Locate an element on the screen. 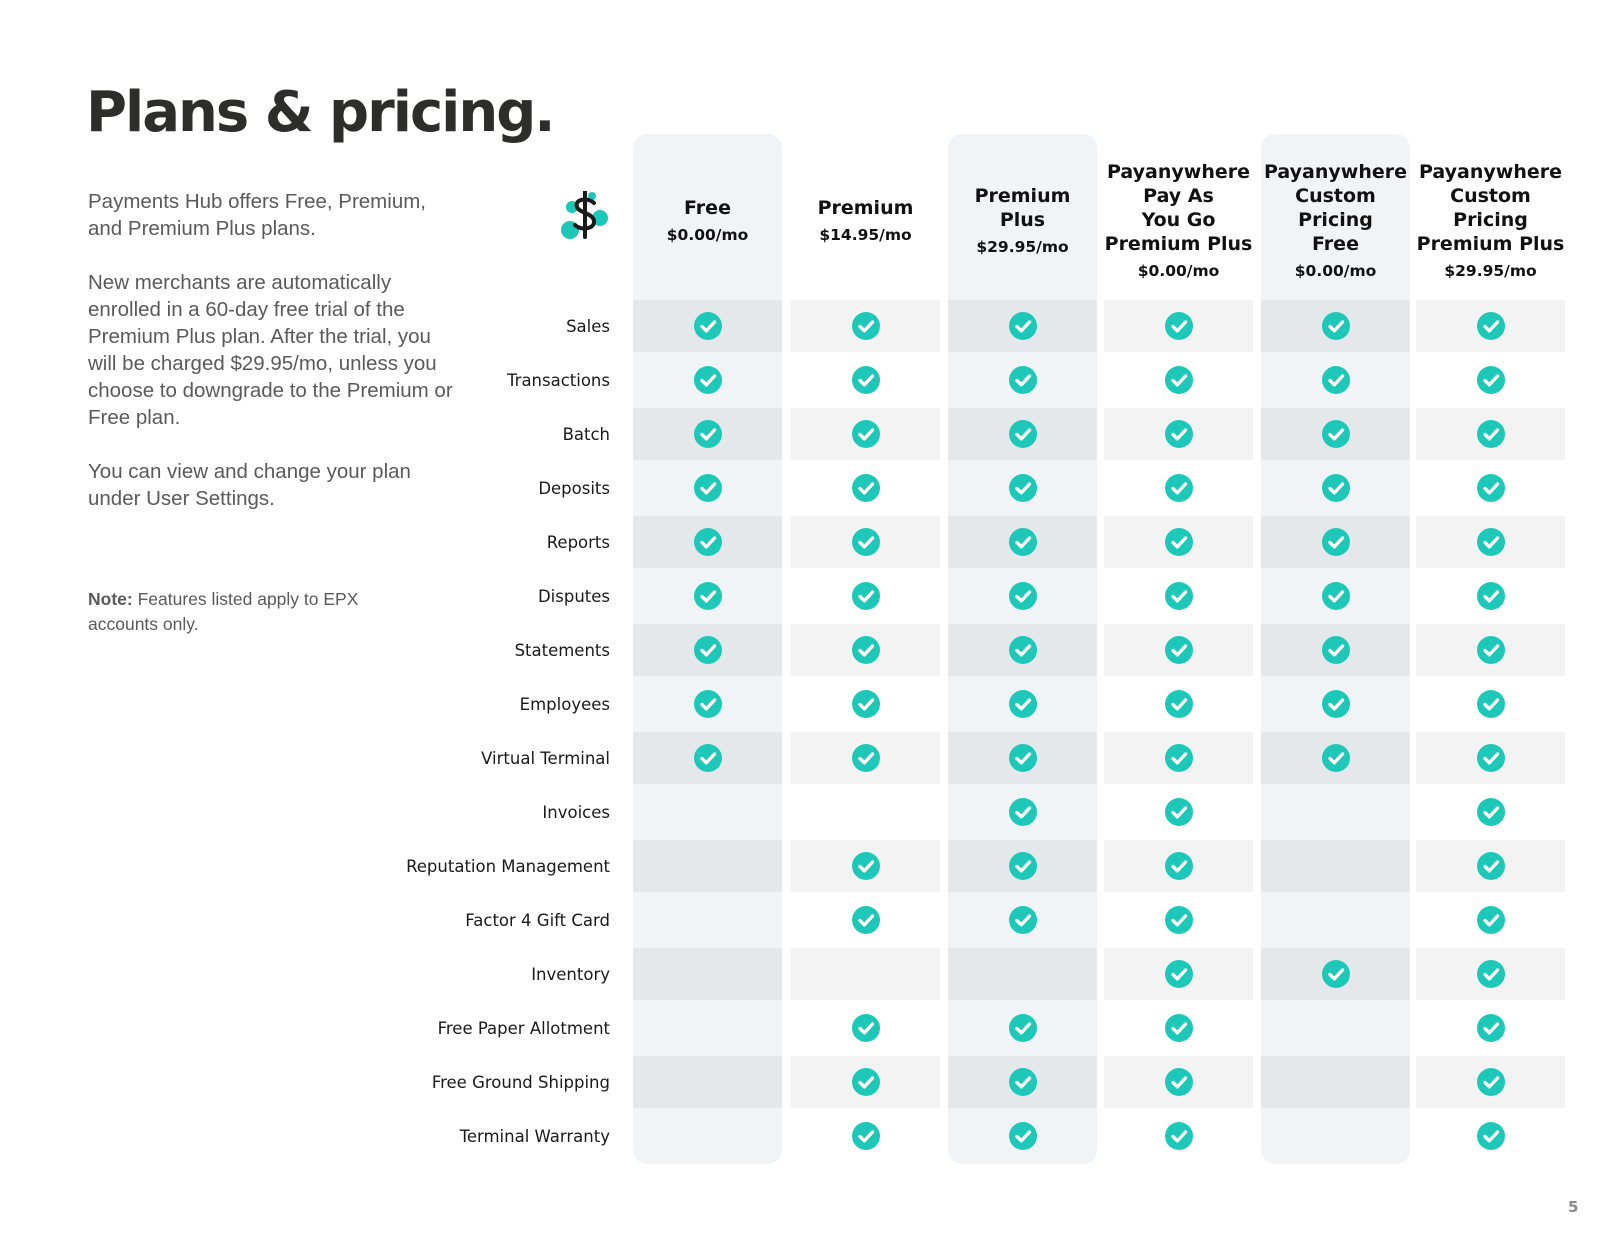  feature-label: Reputation Management is located at coordinates (508, 866).